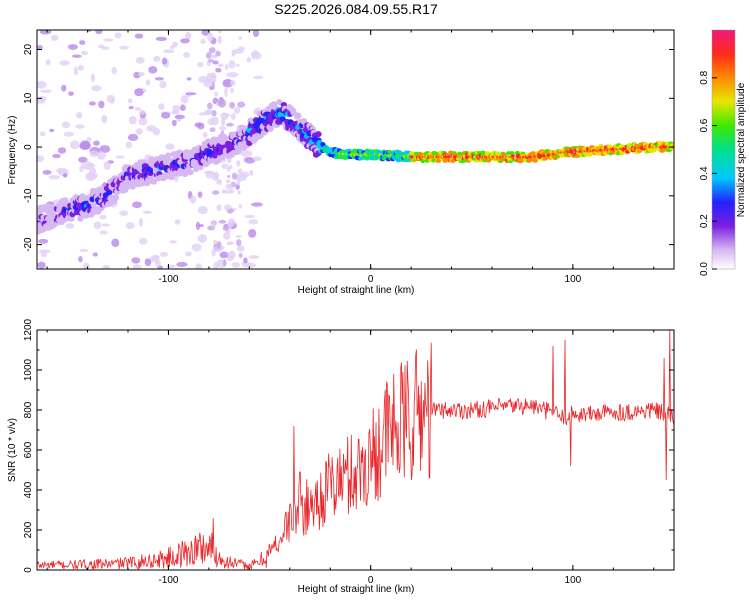  What do you see at coordinates (28, 409) in the screenshot?
I see `y-tick-label: 800` at bounding box center [28, 409].